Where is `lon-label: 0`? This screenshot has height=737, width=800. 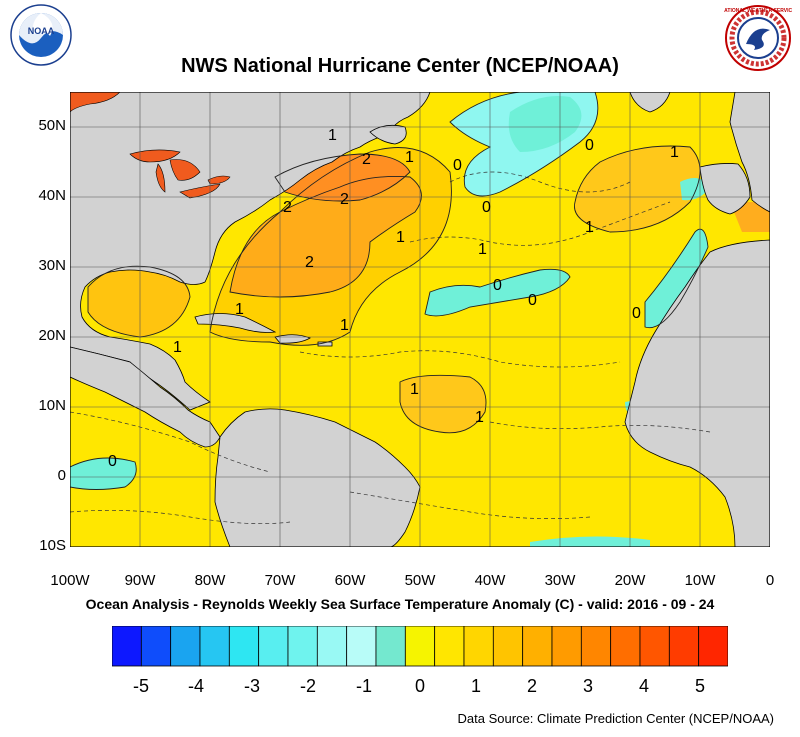
lon-label: 0 is located at coordinates (770, 580).